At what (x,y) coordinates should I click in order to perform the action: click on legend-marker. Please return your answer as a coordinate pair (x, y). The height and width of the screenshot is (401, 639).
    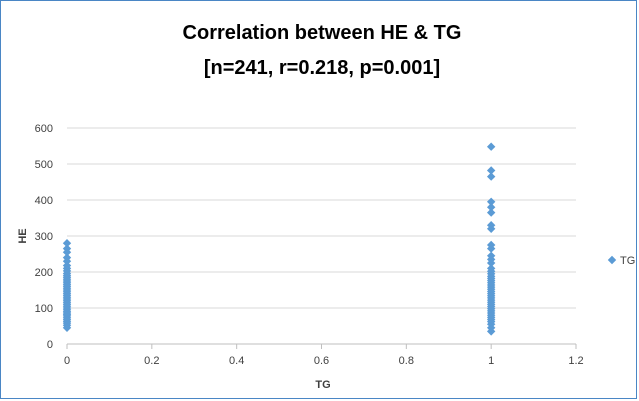
    Looking at the image, I should click on (612, 260).